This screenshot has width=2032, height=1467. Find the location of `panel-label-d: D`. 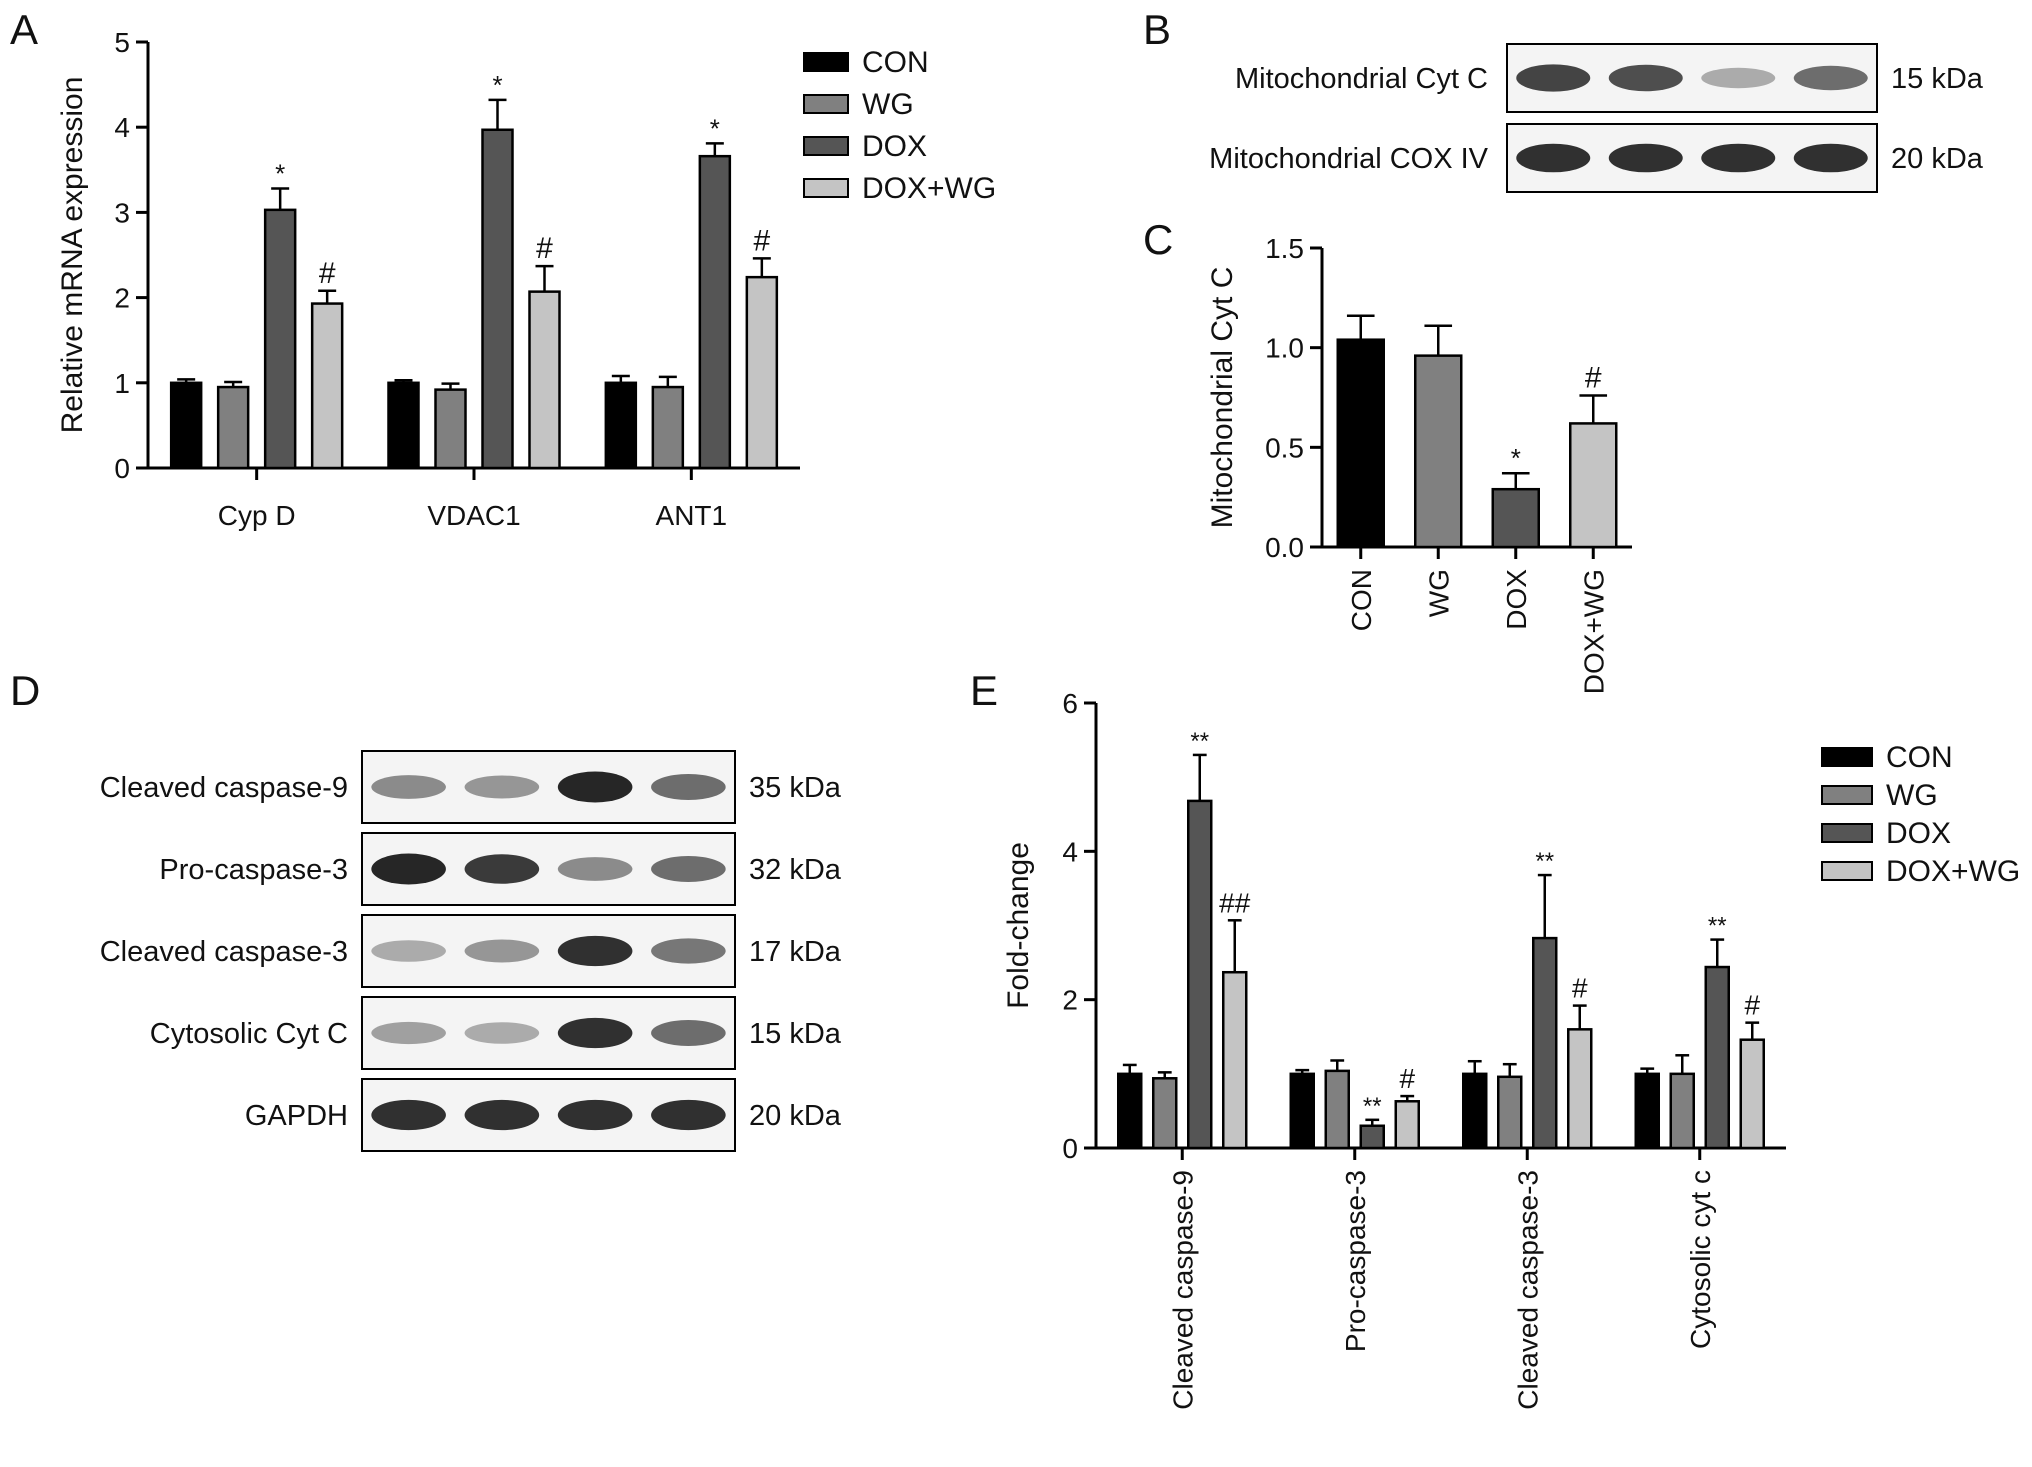

panel-label-d: D is located at coordinates (25, 690).